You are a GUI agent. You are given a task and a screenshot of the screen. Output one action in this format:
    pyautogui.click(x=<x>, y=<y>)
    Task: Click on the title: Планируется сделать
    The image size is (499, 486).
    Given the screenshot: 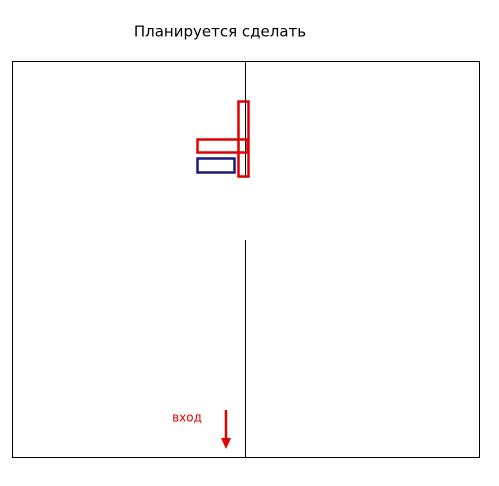 What is the action you would take?
    pyautogui.click(x=220, y=32)
    